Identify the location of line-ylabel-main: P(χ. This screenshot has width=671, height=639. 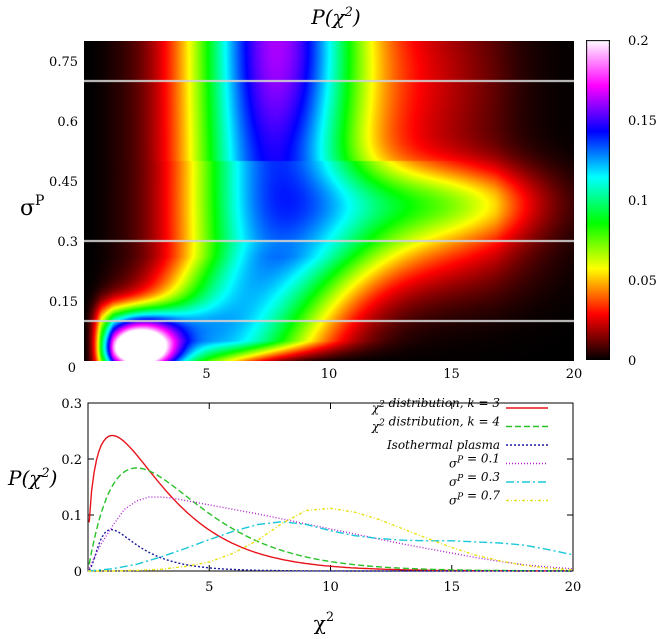
(25, 478).